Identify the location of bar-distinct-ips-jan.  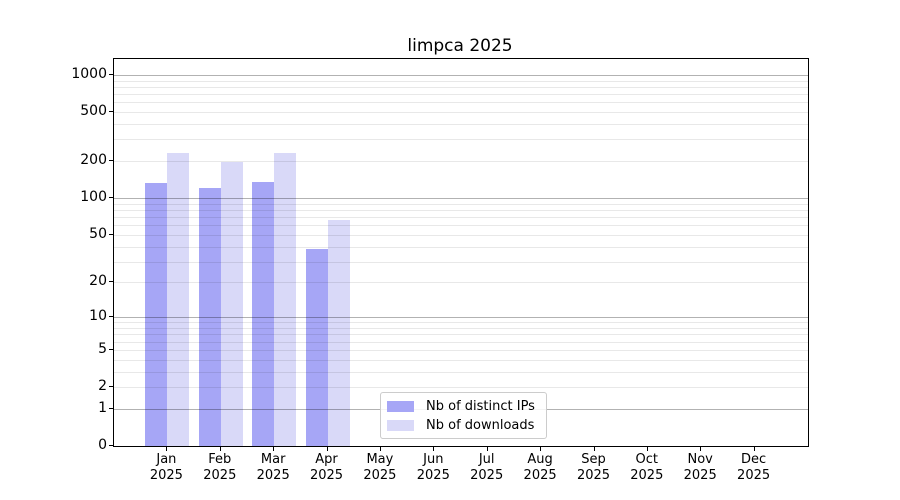
(156, 314).